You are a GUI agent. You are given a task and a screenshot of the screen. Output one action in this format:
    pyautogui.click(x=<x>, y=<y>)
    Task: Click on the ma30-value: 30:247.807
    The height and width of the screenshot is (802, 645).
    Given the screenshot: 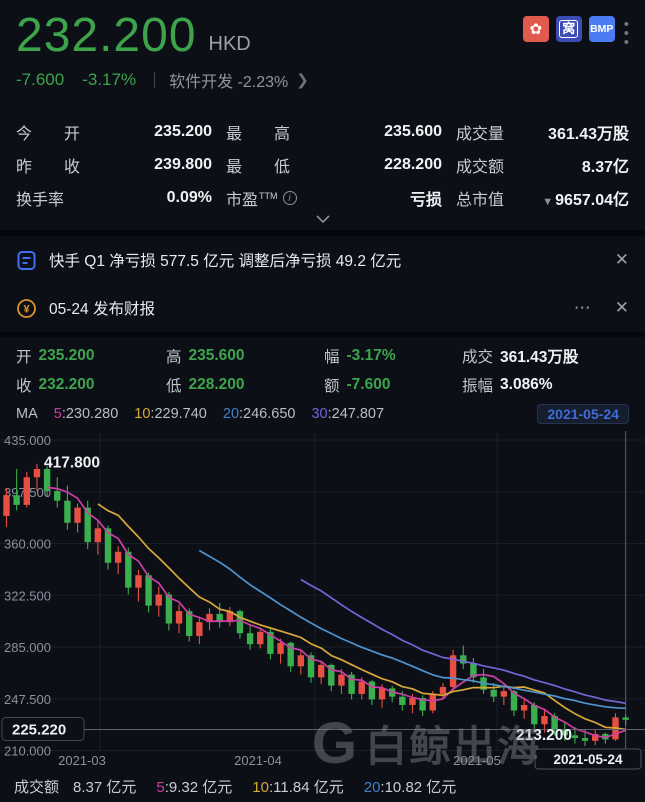 What is the action you would take?
    pyautogui.click(x=348, y=414)
    